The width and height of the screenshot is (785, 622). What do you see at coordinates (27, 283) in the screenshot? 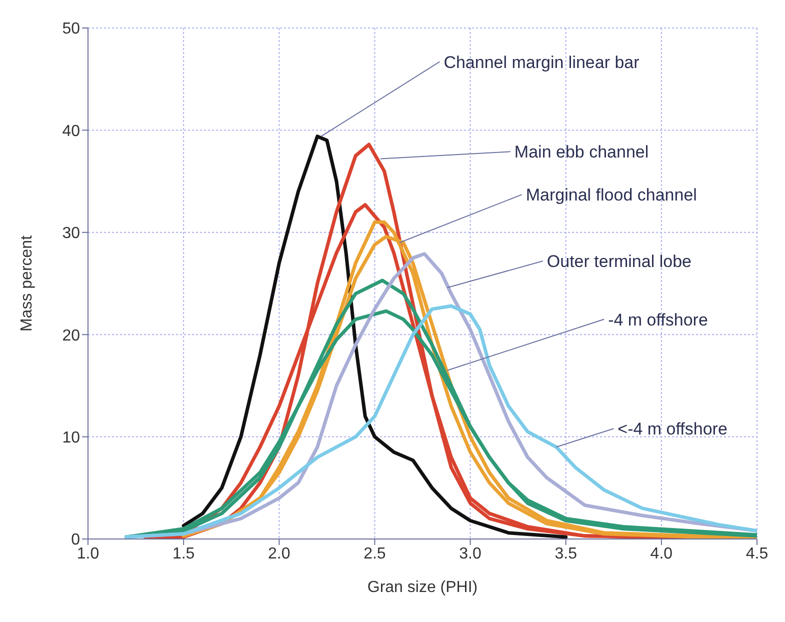
I see `y-axis-title: Mass percent` at bounding box center [27, 283].